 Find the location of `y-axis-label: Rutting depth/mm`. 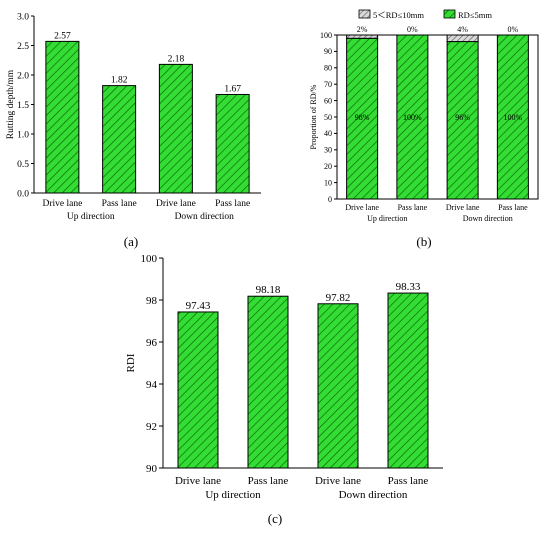

y-axis-label: Rutting depth/mm is located at coordinates (11, 104).